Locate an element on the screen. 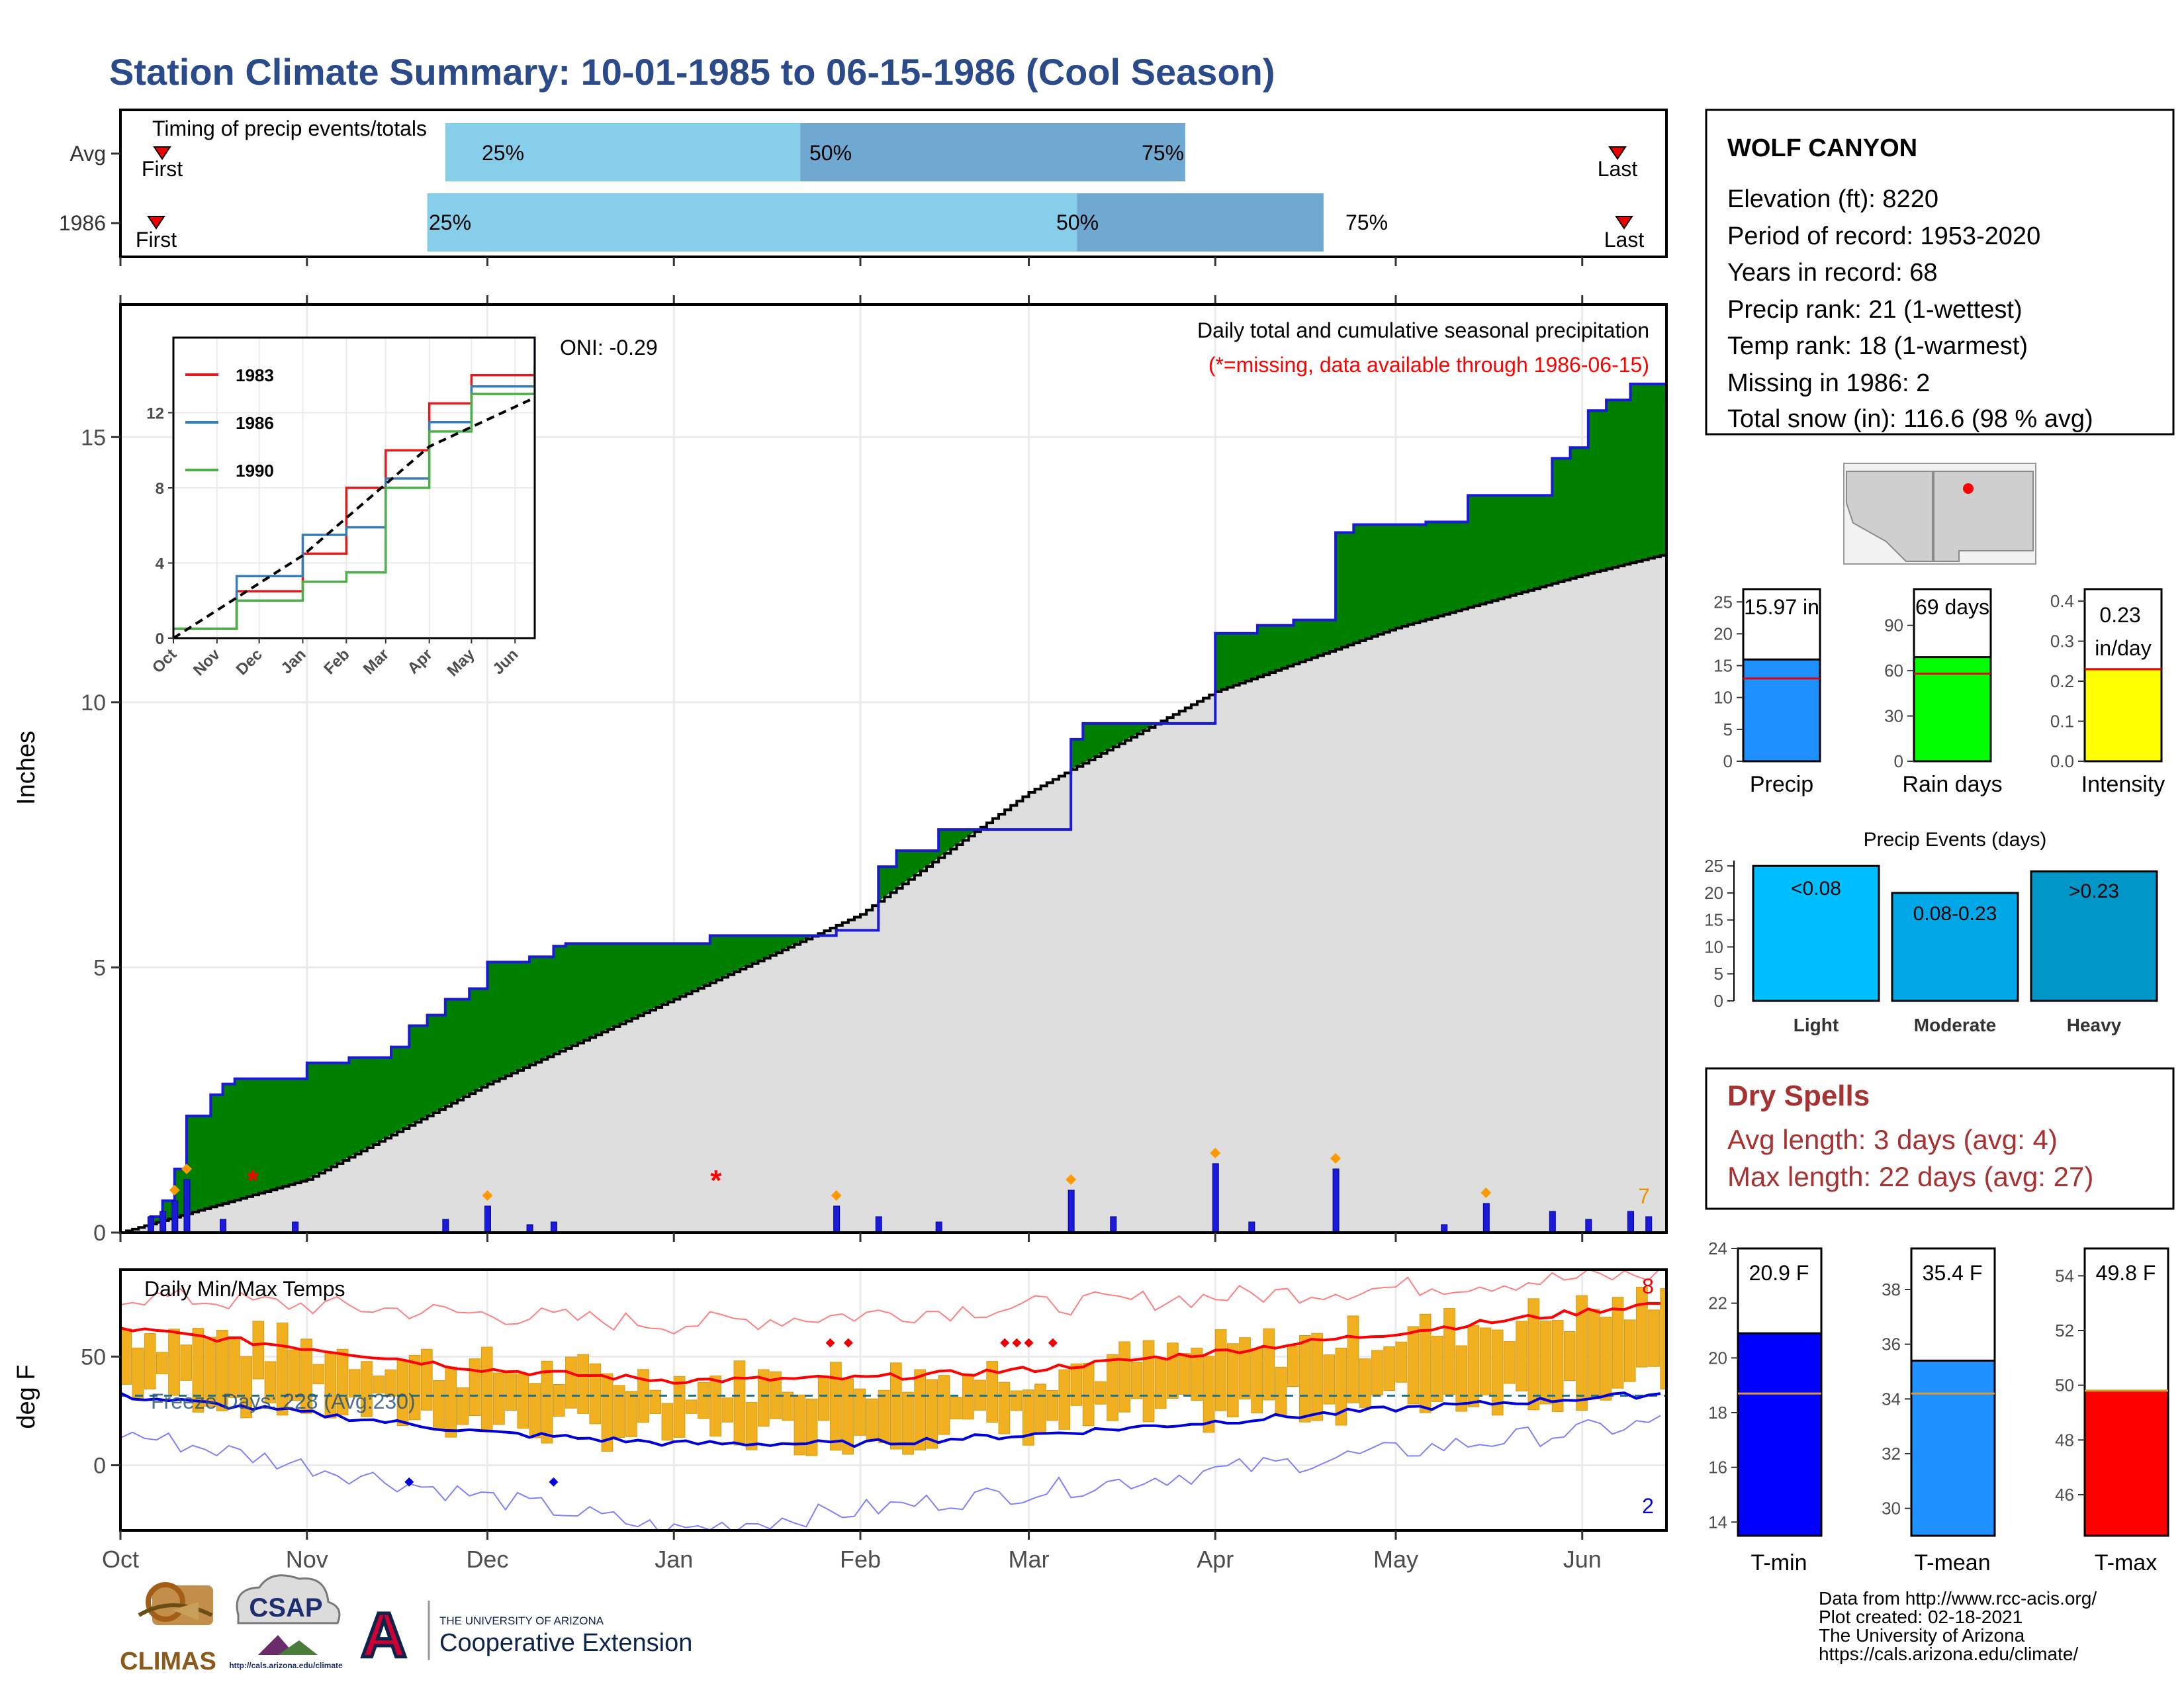  x-tick-label: Nov is located at coordinates (307, 1559).